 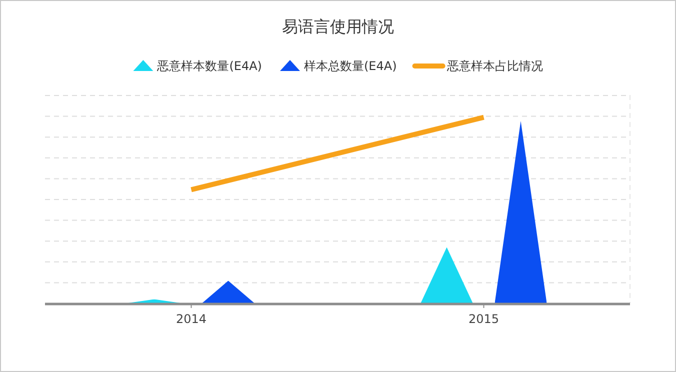 What do you see at coordinates (338, 26) in the screenshot?
I see `chart-title: 易语言使用情况` at bounding box center [338, 26].